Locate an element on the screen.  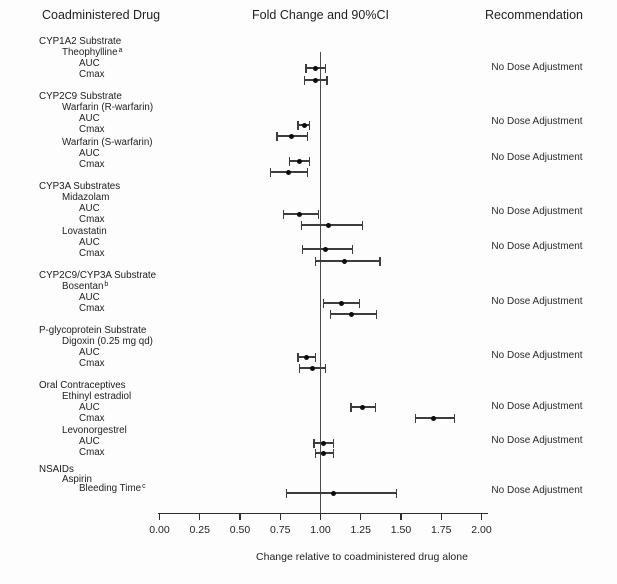
column-header-fold-change: Fold Change and 90%CI is located at coordinates (320, 15).